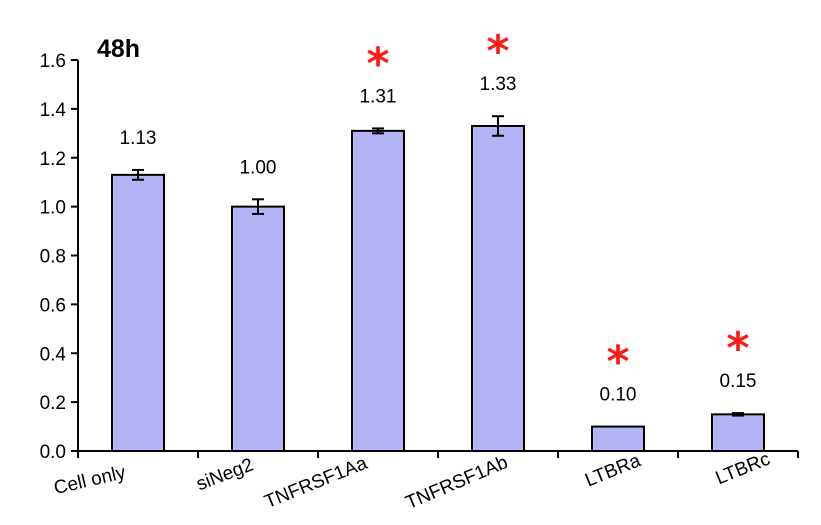 The image size is (821, 525). Describe the element at coordinates (53, 110) in the screenshot. I see `y-tick-label: 1.4` at that location.